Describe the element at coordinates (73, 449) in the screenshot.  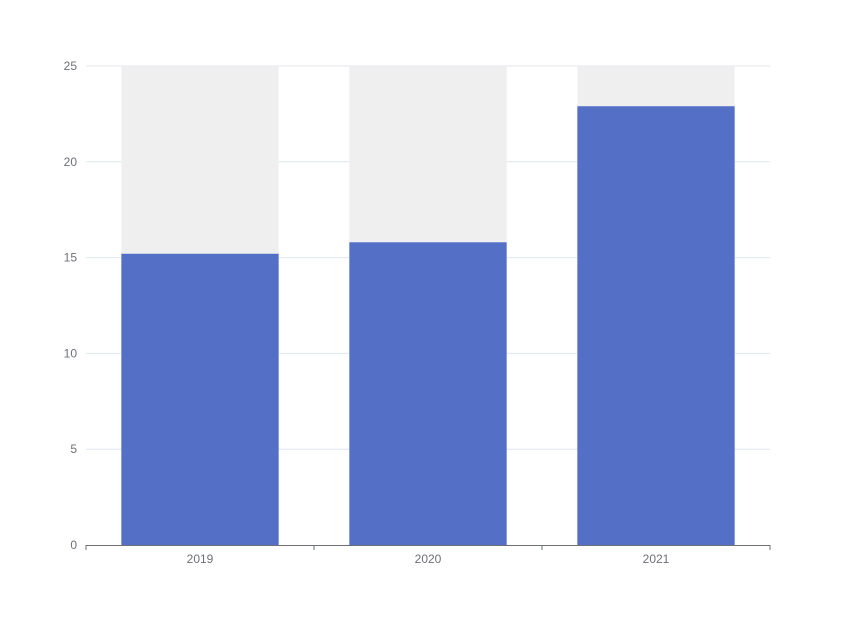
I see `y-tick-label: 5` at that location.